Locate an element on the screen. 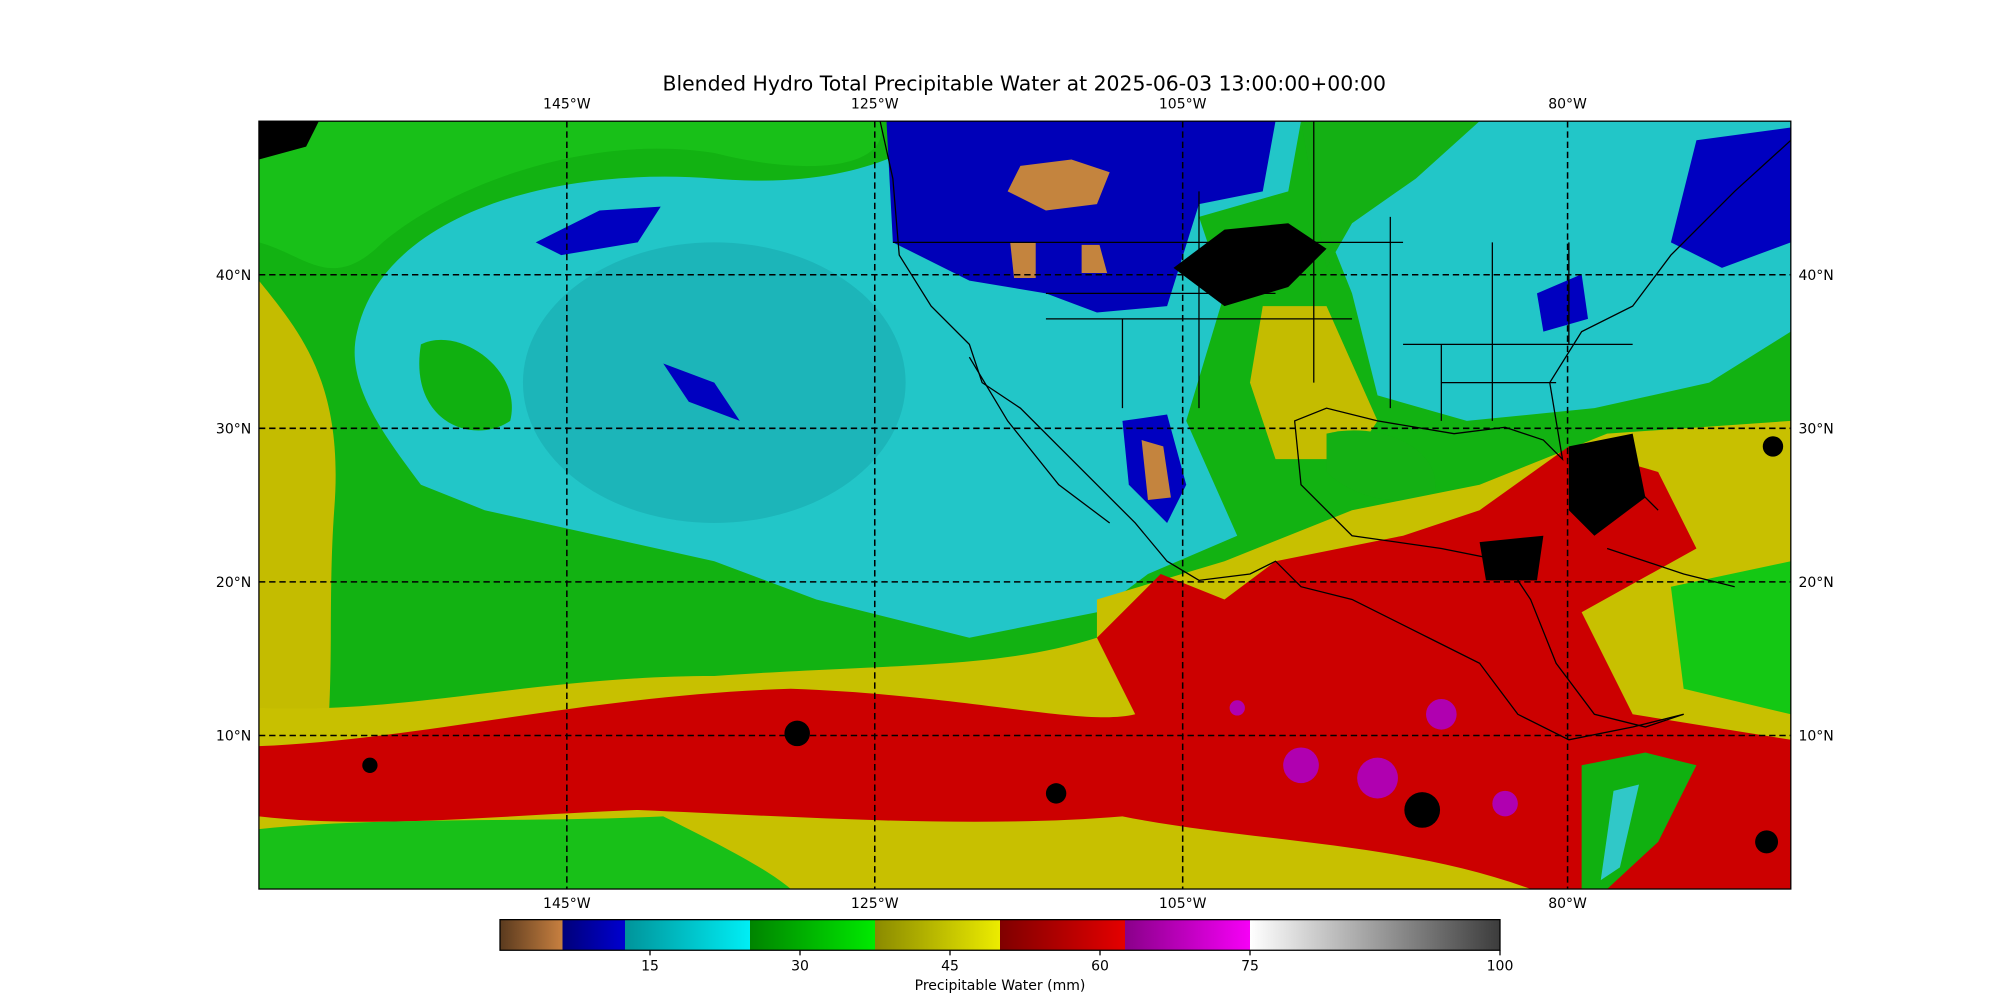 The height and width of the screenshot is (1000, 2000). colorbar: 15 30 45 60 75 100 is located at coordinates (1006, 947).